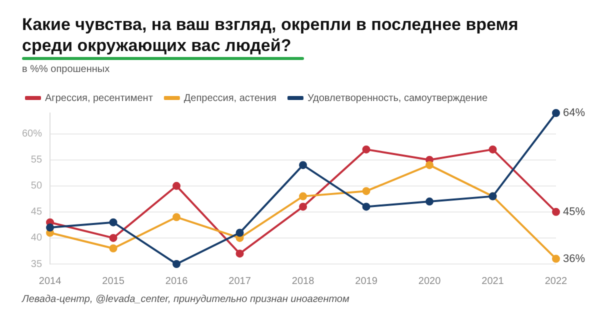 This screenshot has width=604, height=333. What do you see at coordinates (36, 212) in the screenshot?
I see `y-tick-label: 45` at bounding box center [36, 212].